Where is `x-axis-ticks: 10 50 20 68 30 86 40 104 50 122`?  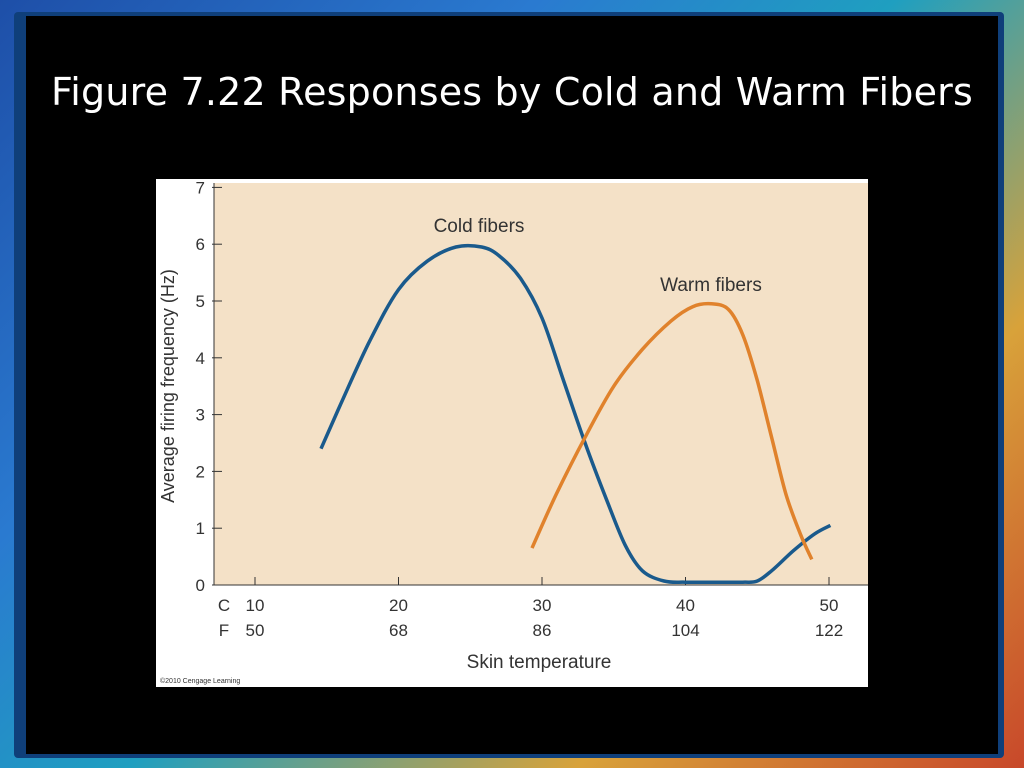 x-axis-ticks: 10 50 20 68 30 86 40 104 50 122 is located at coordinates (544, 608).